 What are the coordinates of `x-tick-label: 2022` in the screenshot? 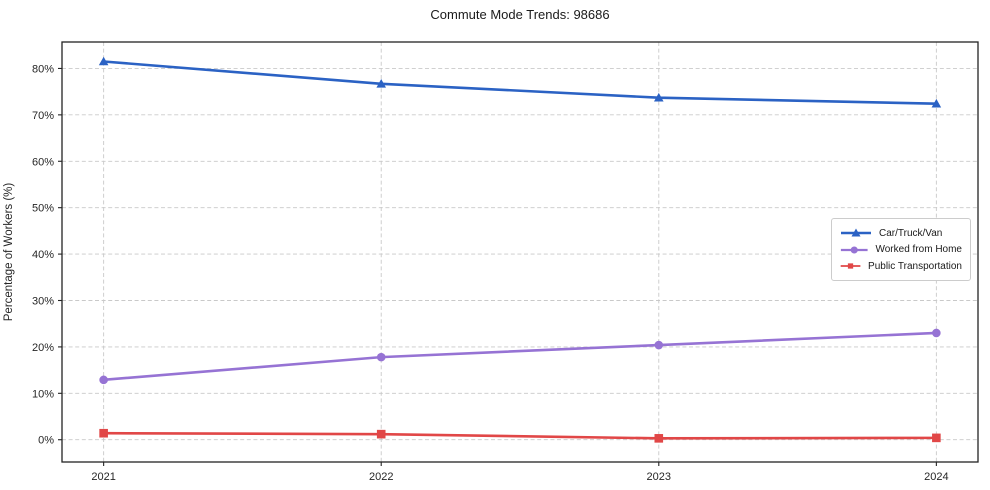 It's located at (381, 477).